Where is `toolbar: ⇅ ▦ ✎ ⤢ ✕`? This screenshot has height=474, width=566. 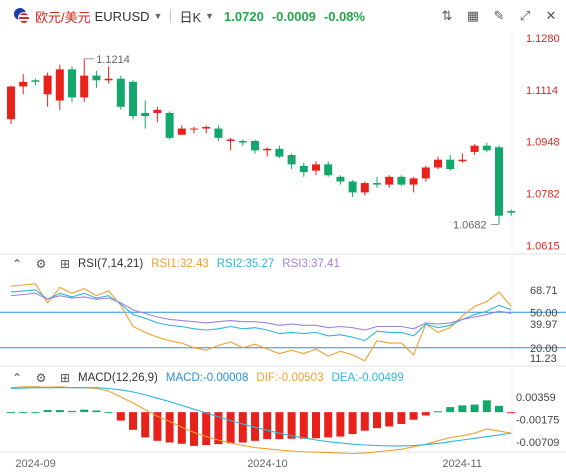
toolbar: ⇅ ▦ ✎ ⤢ ✕ is located at coordinates (499, 16).